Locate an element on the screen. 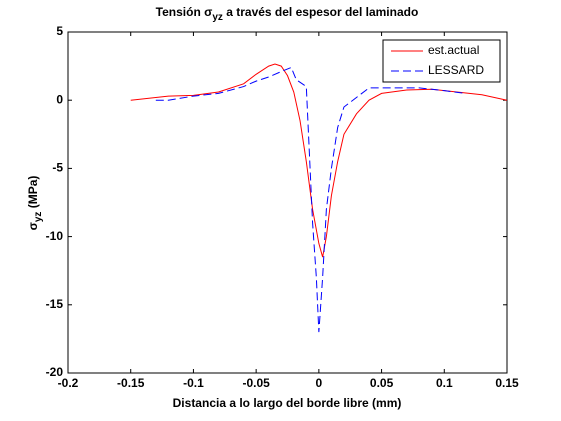 The image size is (561, 421). y-tick-label: -10 is located at coordinates (55, 236).